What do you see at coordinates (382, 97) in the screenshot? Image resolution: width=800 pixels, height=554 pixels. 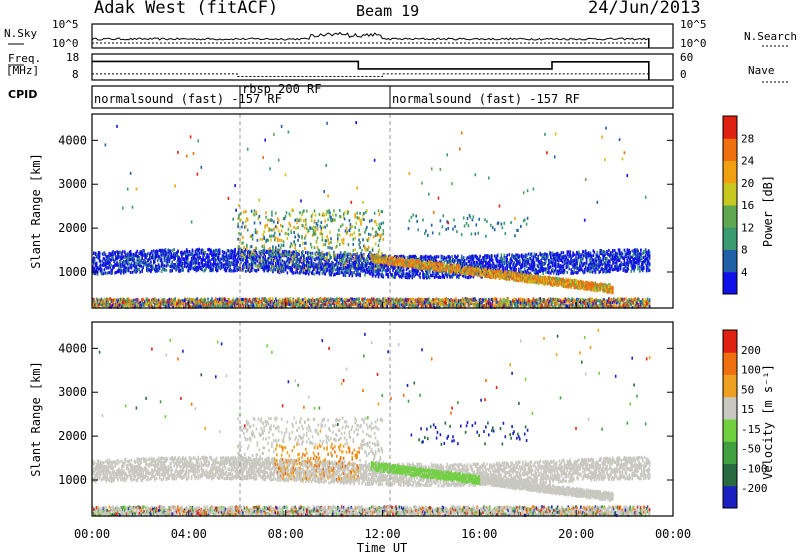 I see `cpid-box` at bounding box center [382, 97].